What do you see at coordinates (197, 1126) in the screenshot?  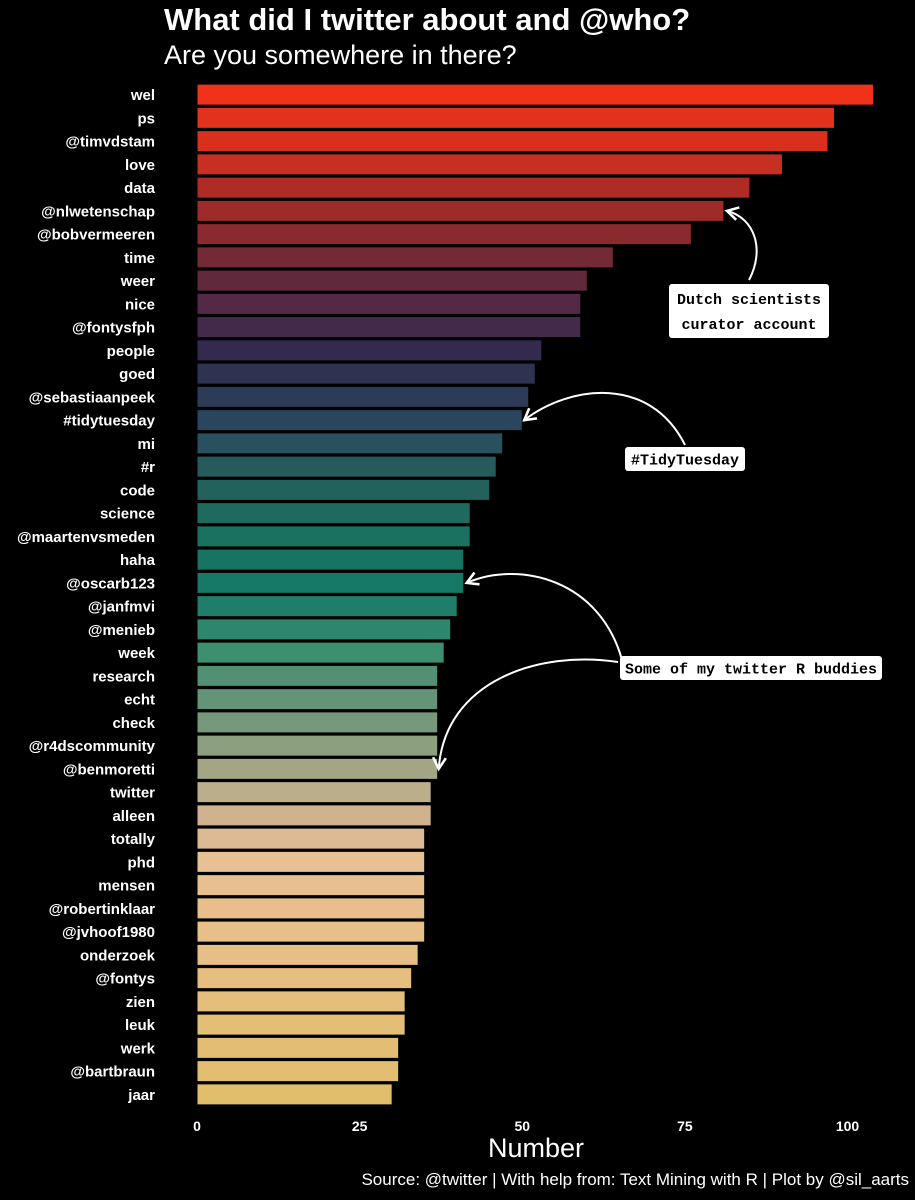 I see `x-tick-label: 0` at bounding box center [197, 1126].